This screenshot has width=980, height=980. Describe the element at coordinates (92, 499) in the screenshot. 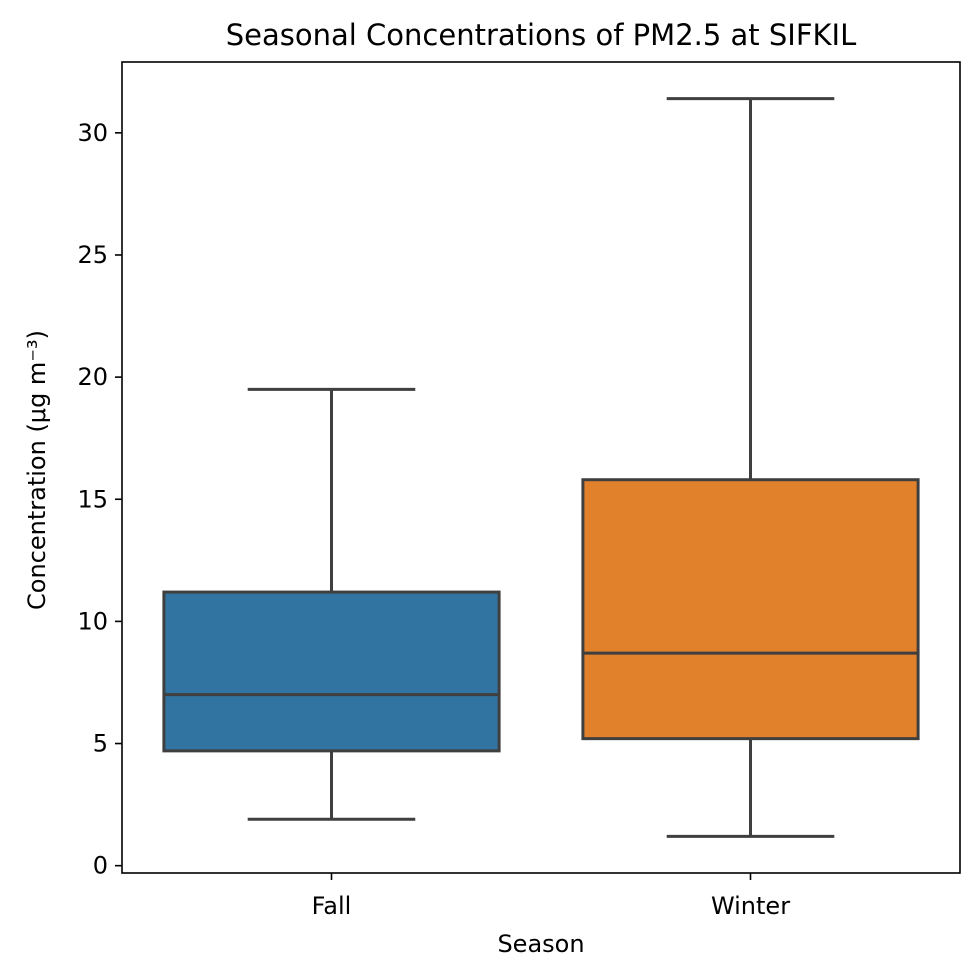

I see `y-tick-label: 15` at that location.